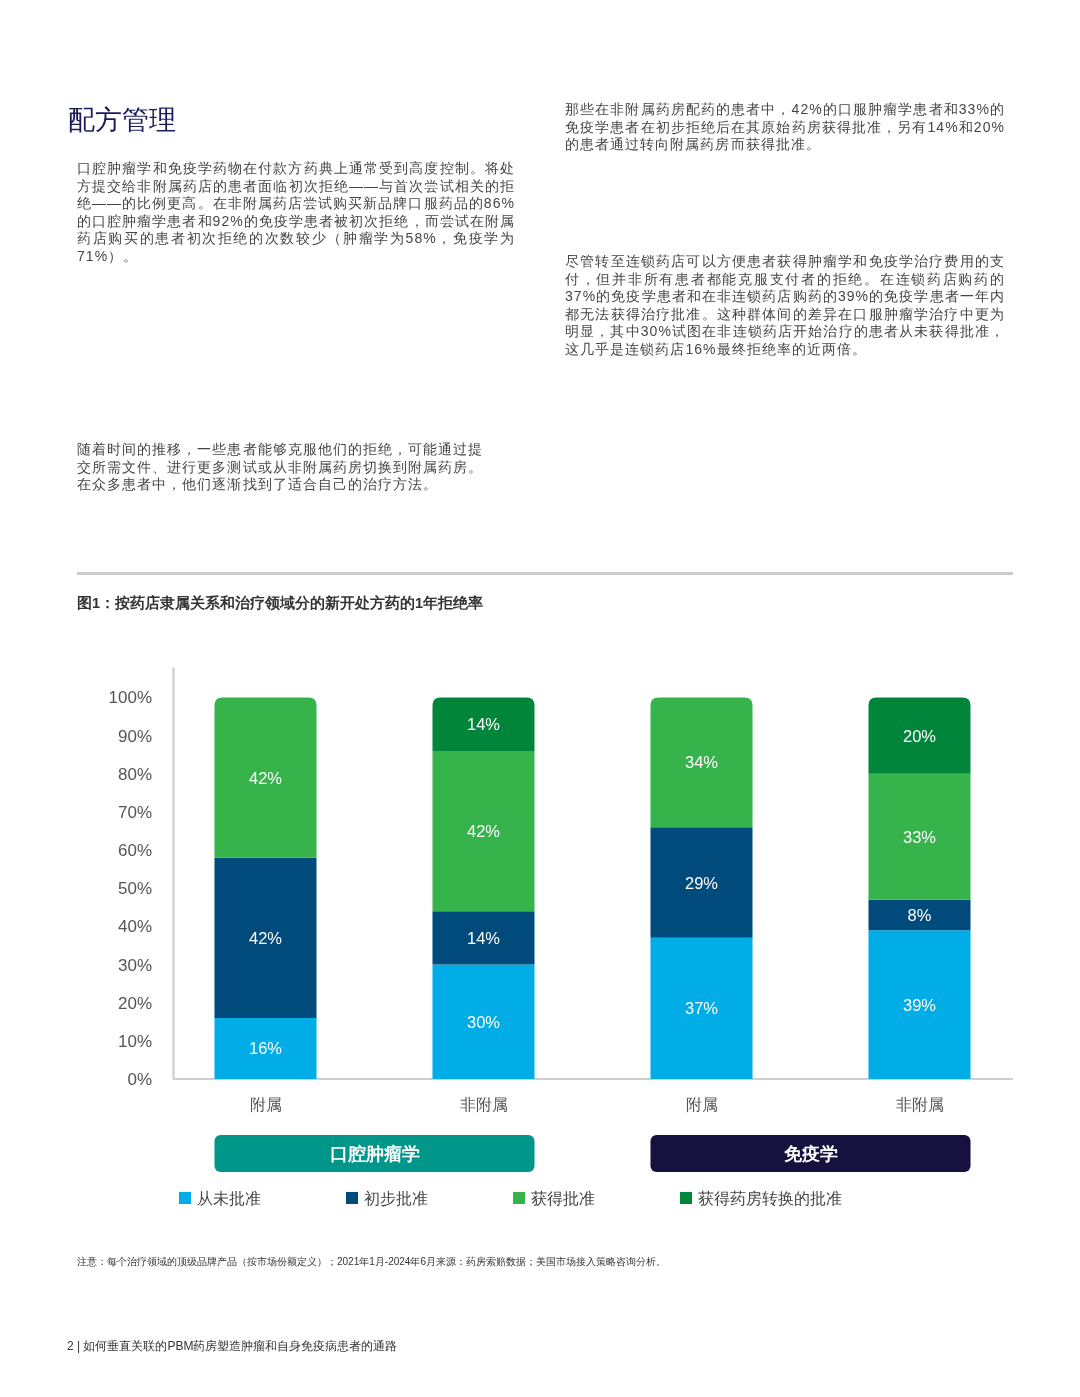  I want to click on data-label: 37%, so click(701, 1008).